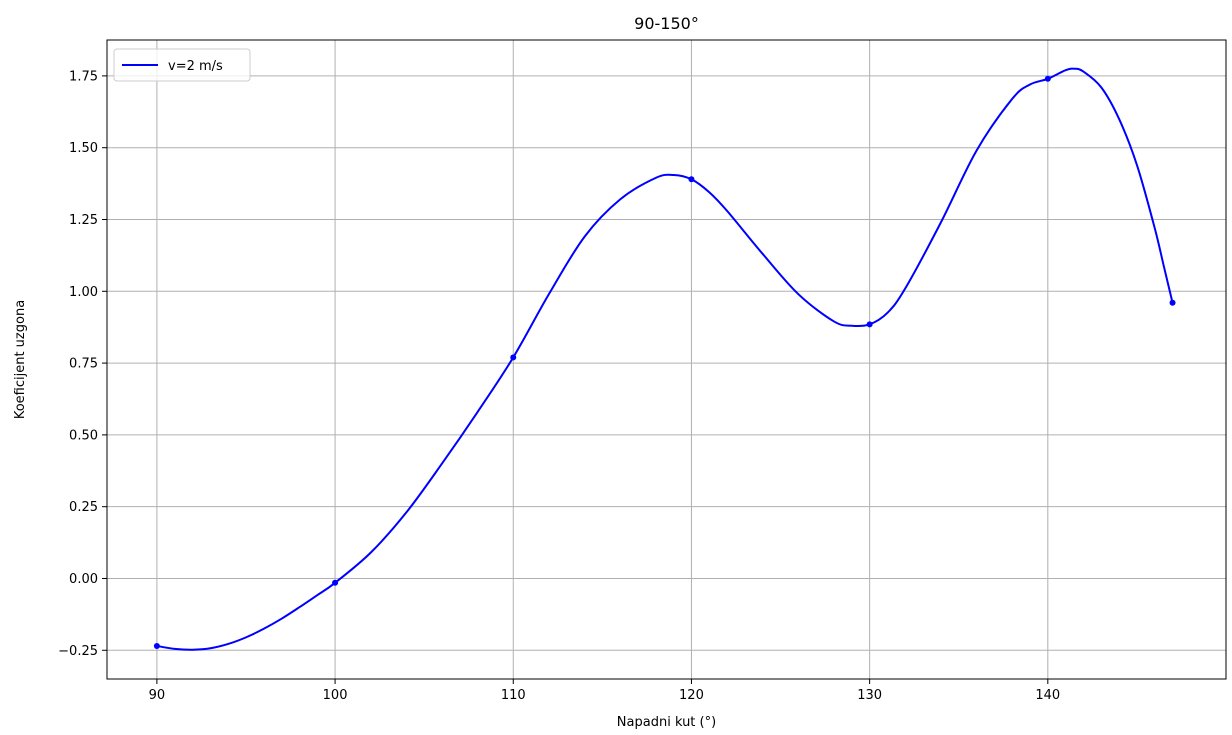 The width and height of the screenshot is (1232, 735). I want to click on y-tick-label: 0.50, so click(83, 435).